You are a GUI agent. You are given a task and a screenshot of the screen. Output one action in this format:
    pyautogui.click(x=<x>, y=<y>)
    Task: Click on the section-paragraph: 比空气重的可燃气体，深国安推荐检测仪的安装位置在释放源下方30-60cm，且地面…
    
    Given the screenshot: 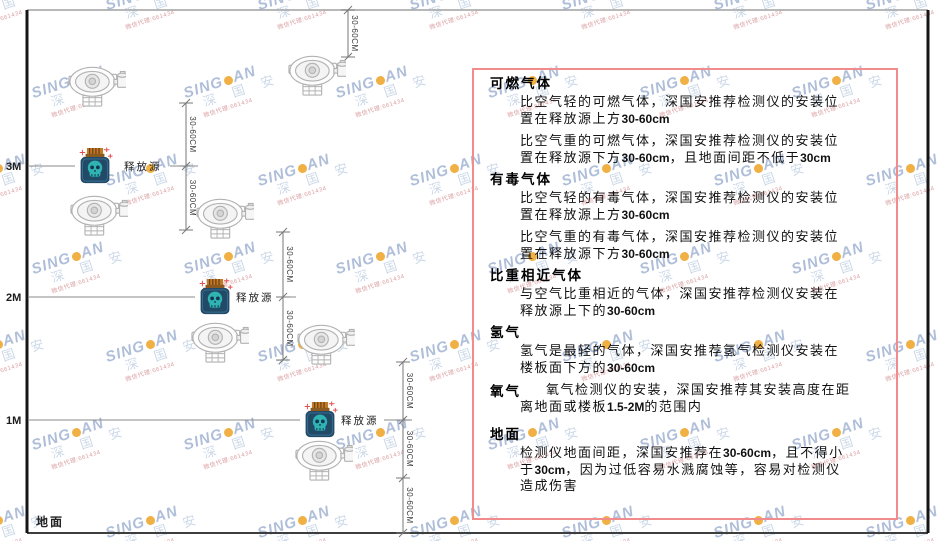 What is the action you would take?
    pyautogui.click(x=680, y=149)
    